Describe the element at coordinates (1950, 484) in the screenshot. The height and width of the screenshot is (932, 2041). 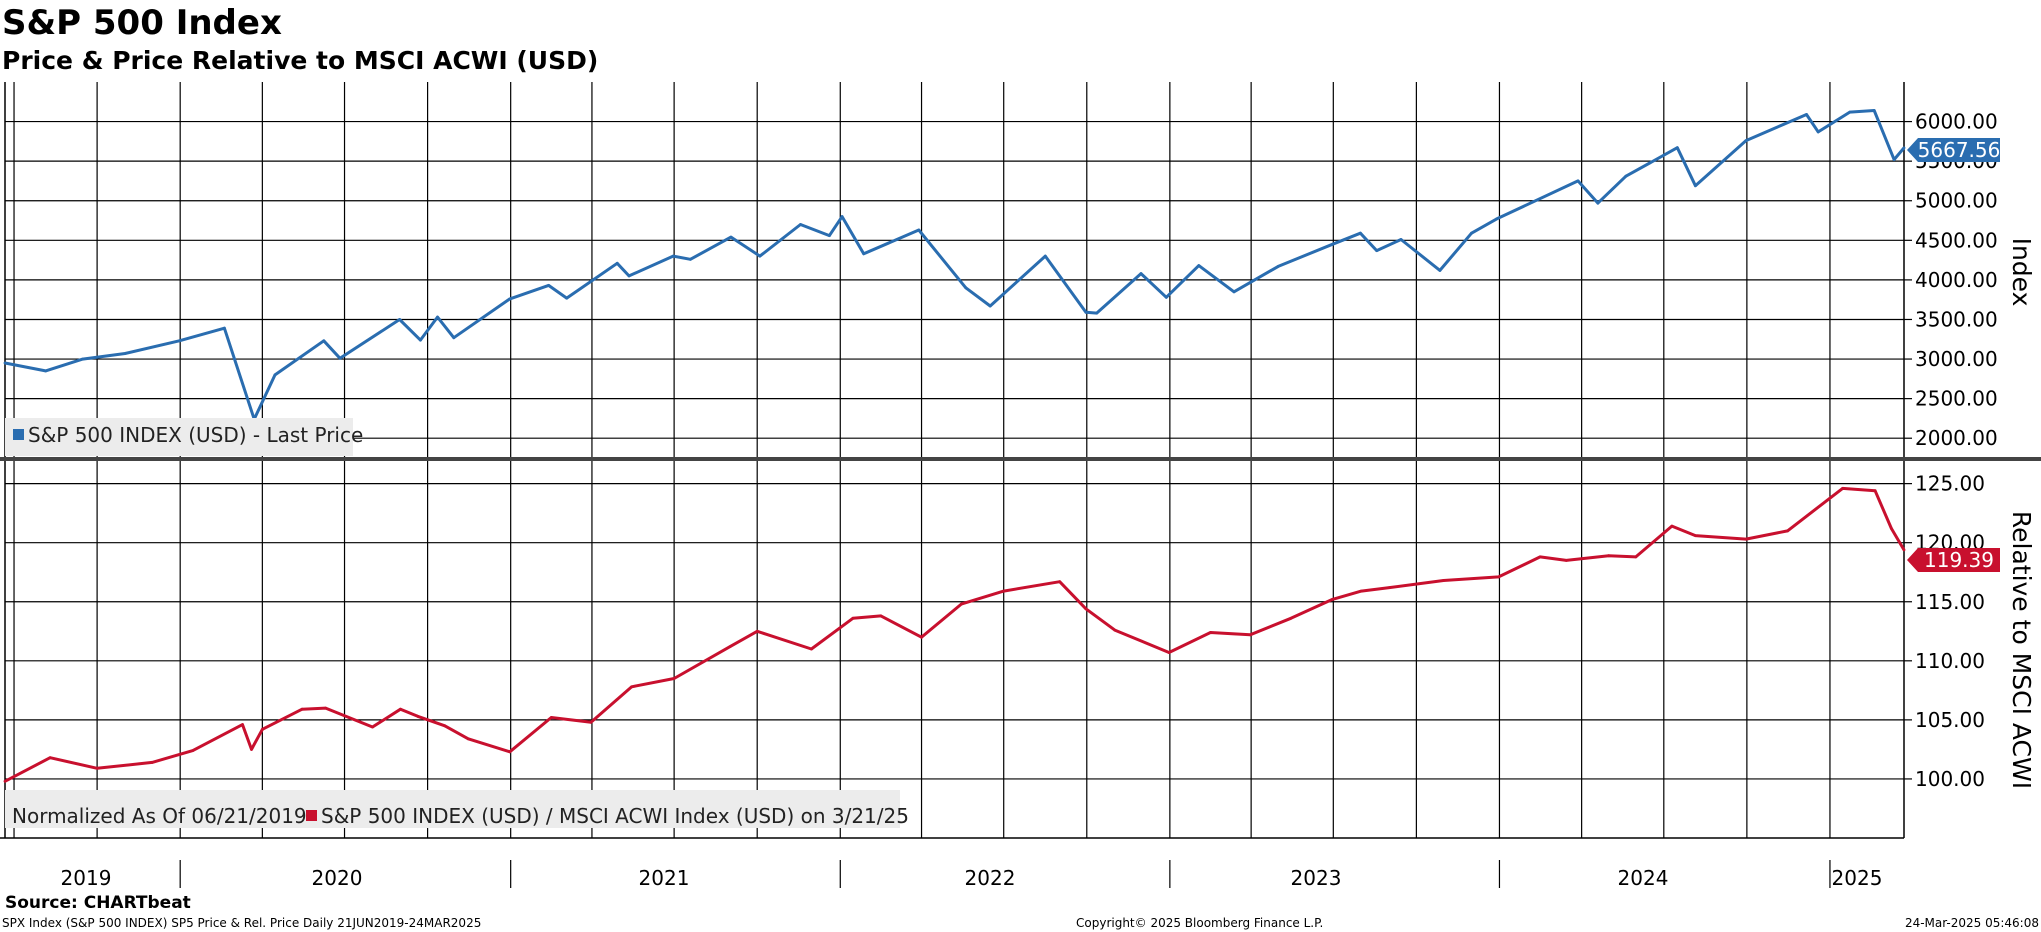
I see `y-tick-label: 125.00` at that location.